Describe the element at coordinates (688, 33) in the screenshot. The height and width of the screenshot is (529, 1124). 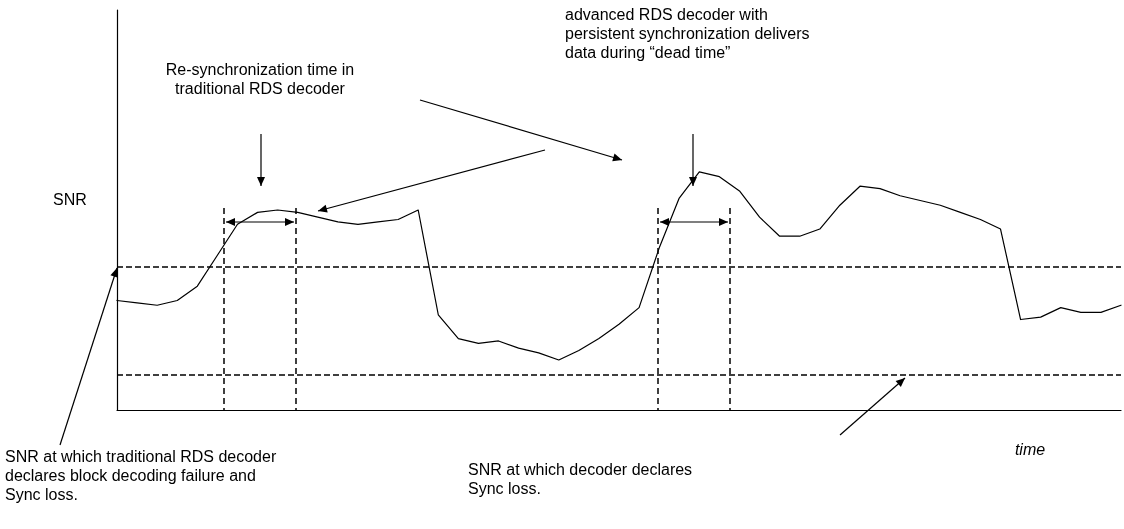
I see `text: advanced RDS decoder with persistent synchronization delivers data during “dead time”` at that location.